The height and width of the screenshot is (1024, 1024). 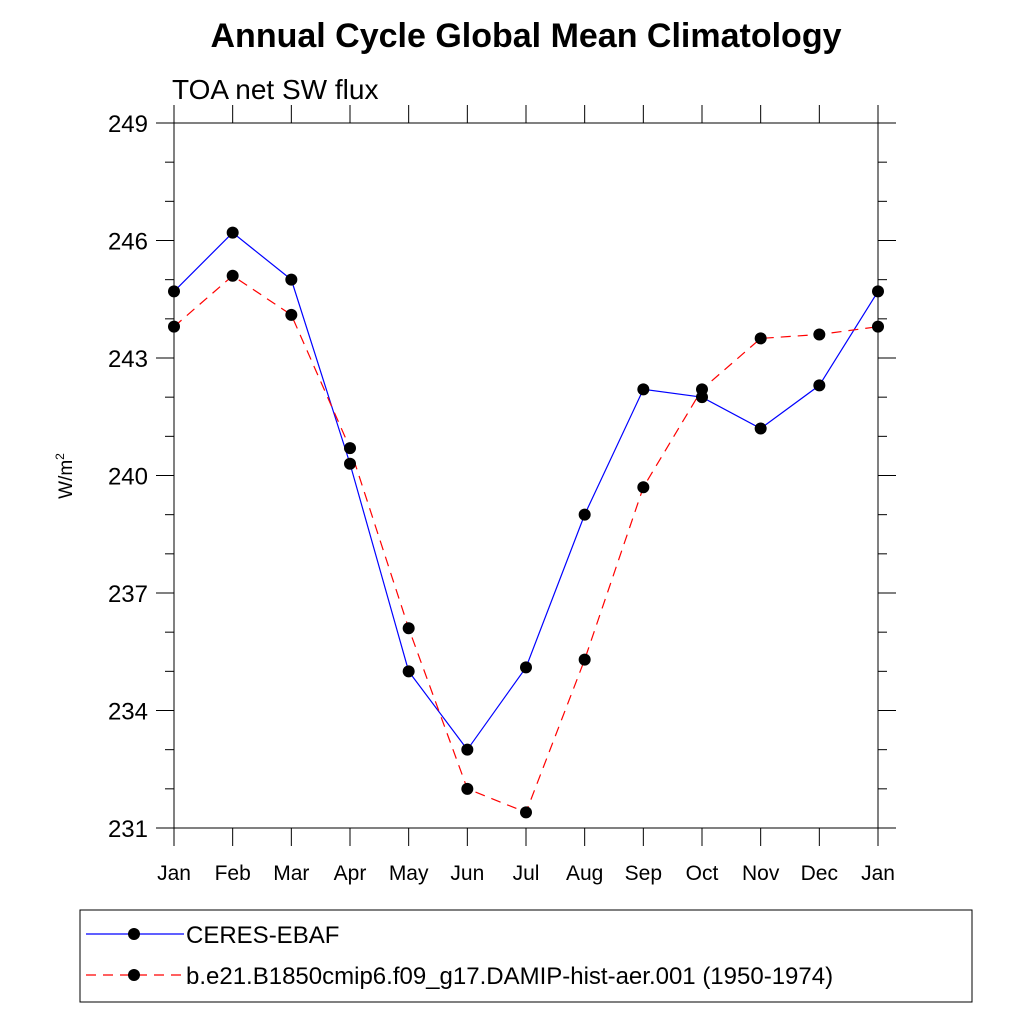 What do you see at coordinates (128, 242) in the screenshot?
I see `y-tick-label: 246` at bounding box center [128, 242].